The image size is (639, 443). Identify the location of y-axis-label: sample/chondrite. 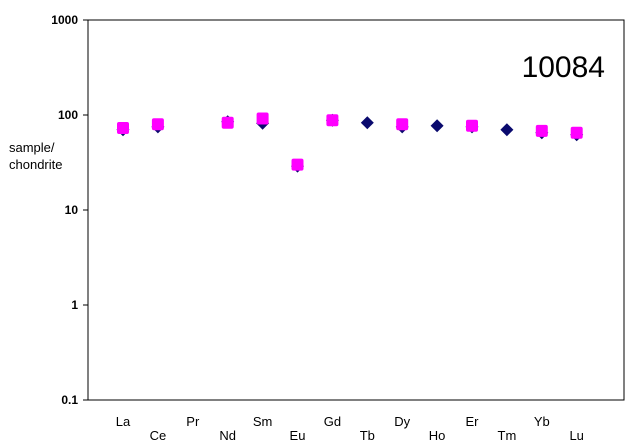
(35, 156).